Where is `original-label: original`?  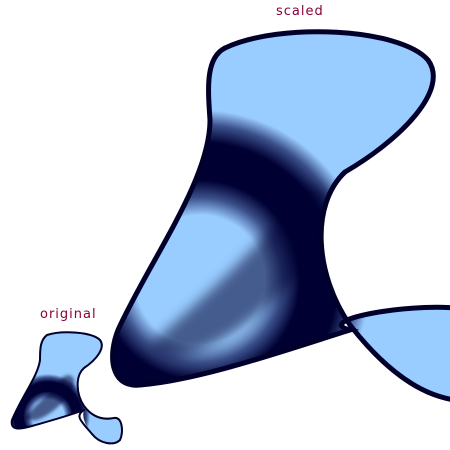
original-label: original is located at coordinates (68, 314).